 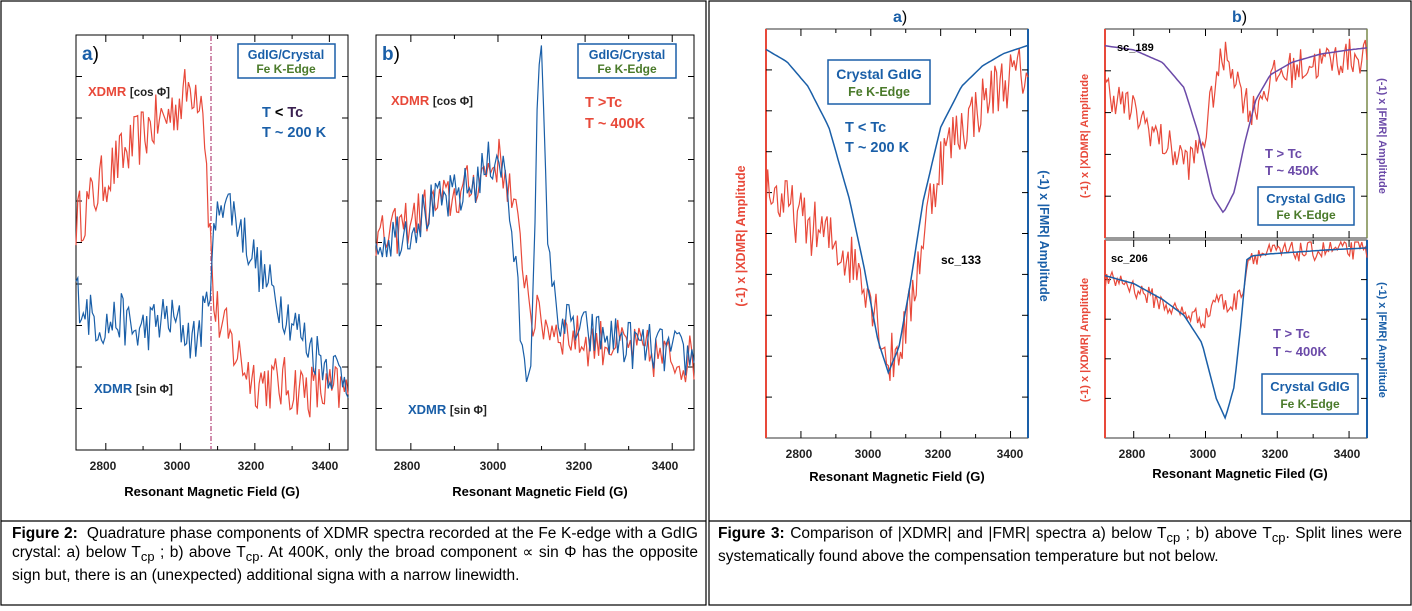 I want to click on fig3a-series-xdmr-line, so click(x=897, y=214).